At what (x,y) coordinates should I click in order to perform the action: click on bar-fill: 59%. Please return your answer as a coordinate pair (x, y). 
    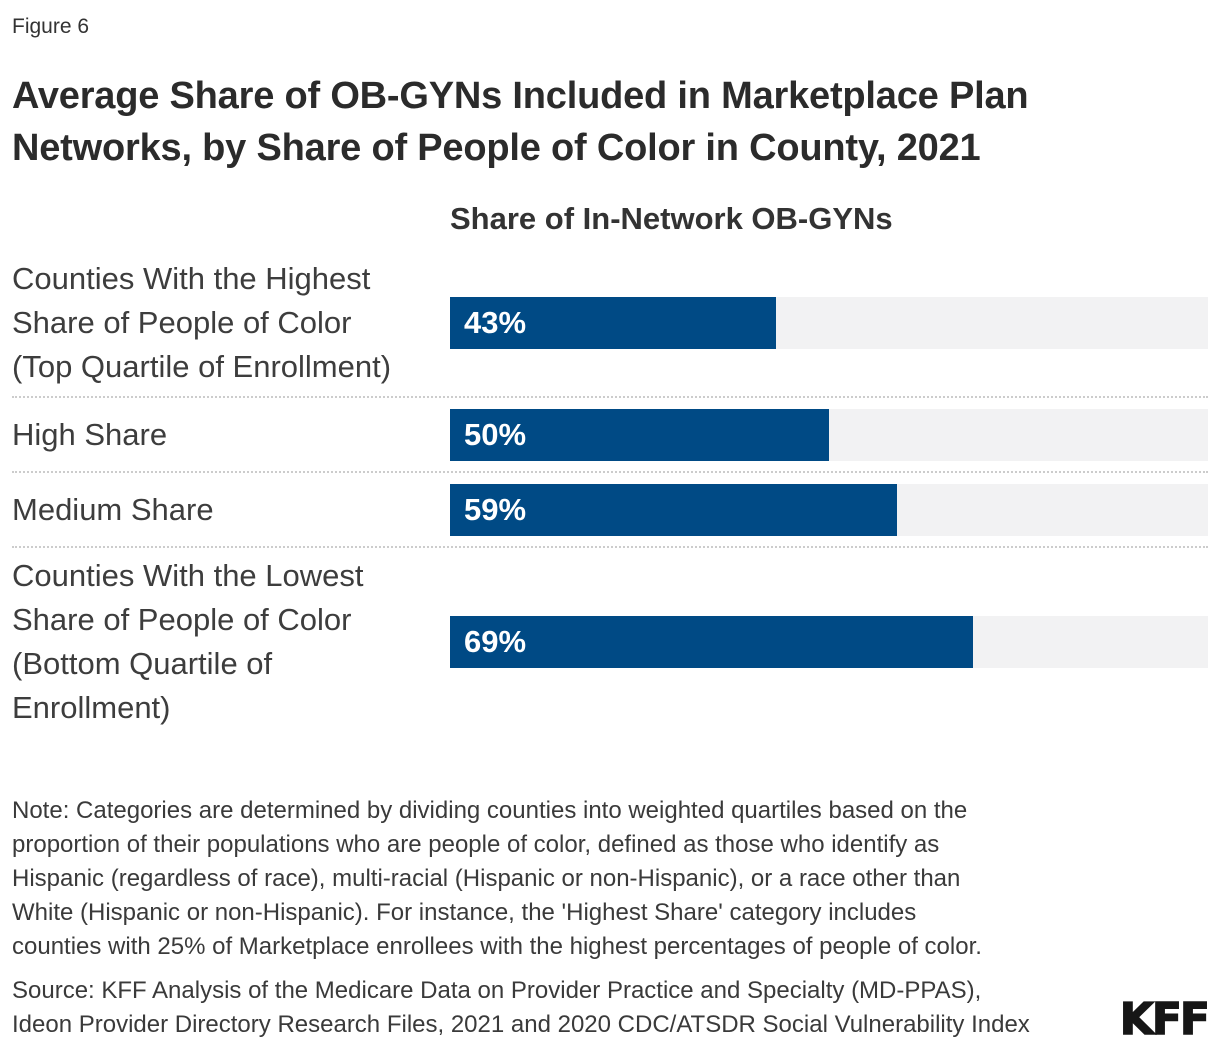
    Looking at the image, I should click on (674, 509).